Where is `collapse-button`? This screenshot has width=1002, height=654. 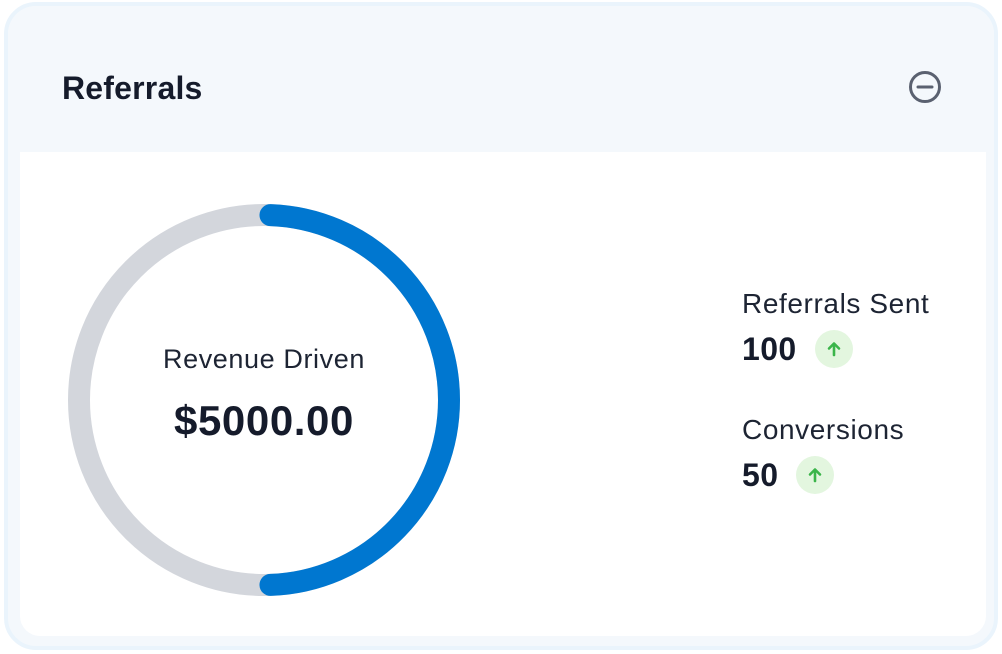
collapse-button is located at coordinates (925, 87).